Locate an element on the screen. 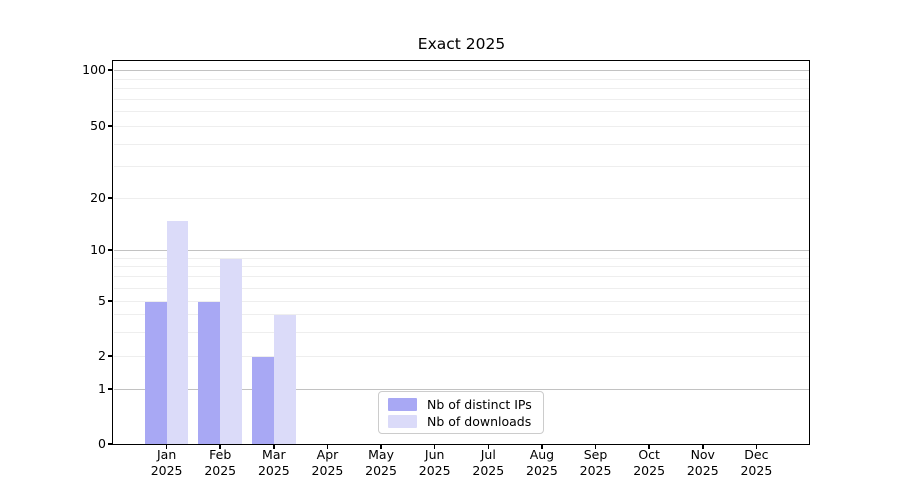 The width and height of the screenshot is (900, 500). x-tick-label: Feb 2025 is located at coordinates (220, 463).